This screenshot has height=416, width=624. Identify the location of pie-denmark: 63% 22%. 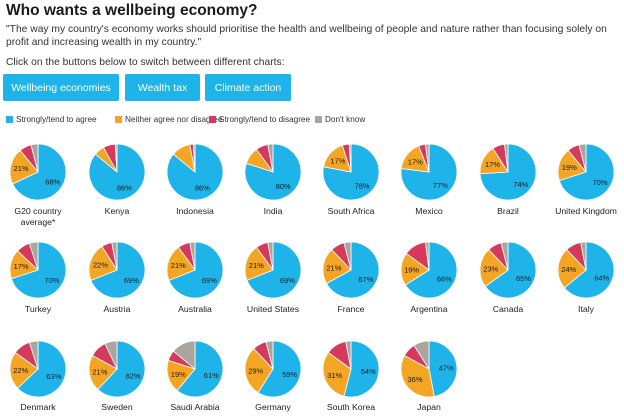
(38, 369).